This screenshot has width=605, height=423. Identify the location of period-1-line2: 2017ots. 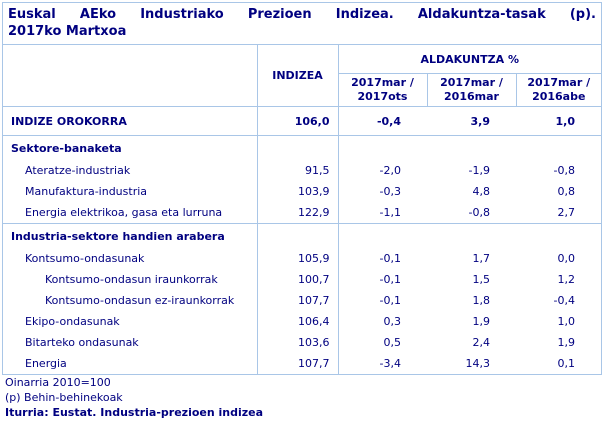
(382, 96).